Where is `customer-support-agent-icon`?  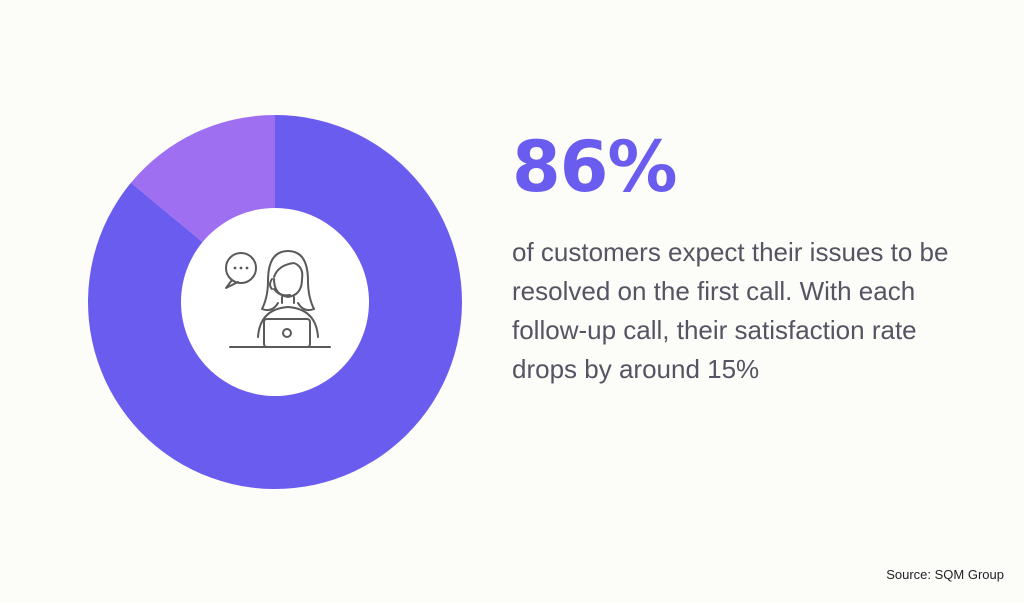 customer-support-agent-icon is located at coordinates (278, 299).